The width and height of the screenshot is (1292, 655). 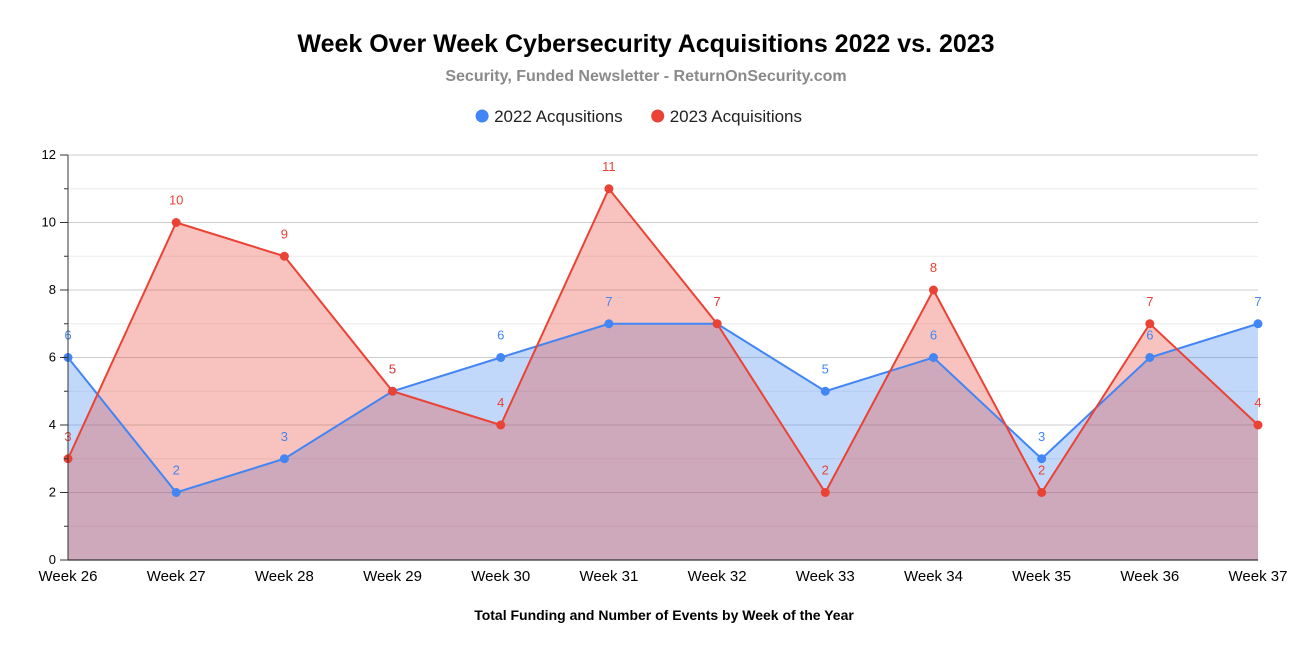 What do you see at coordinates (49, 222) in the screenshot?
I see `y-tick-label: 10` at bounding box center [49, 222].